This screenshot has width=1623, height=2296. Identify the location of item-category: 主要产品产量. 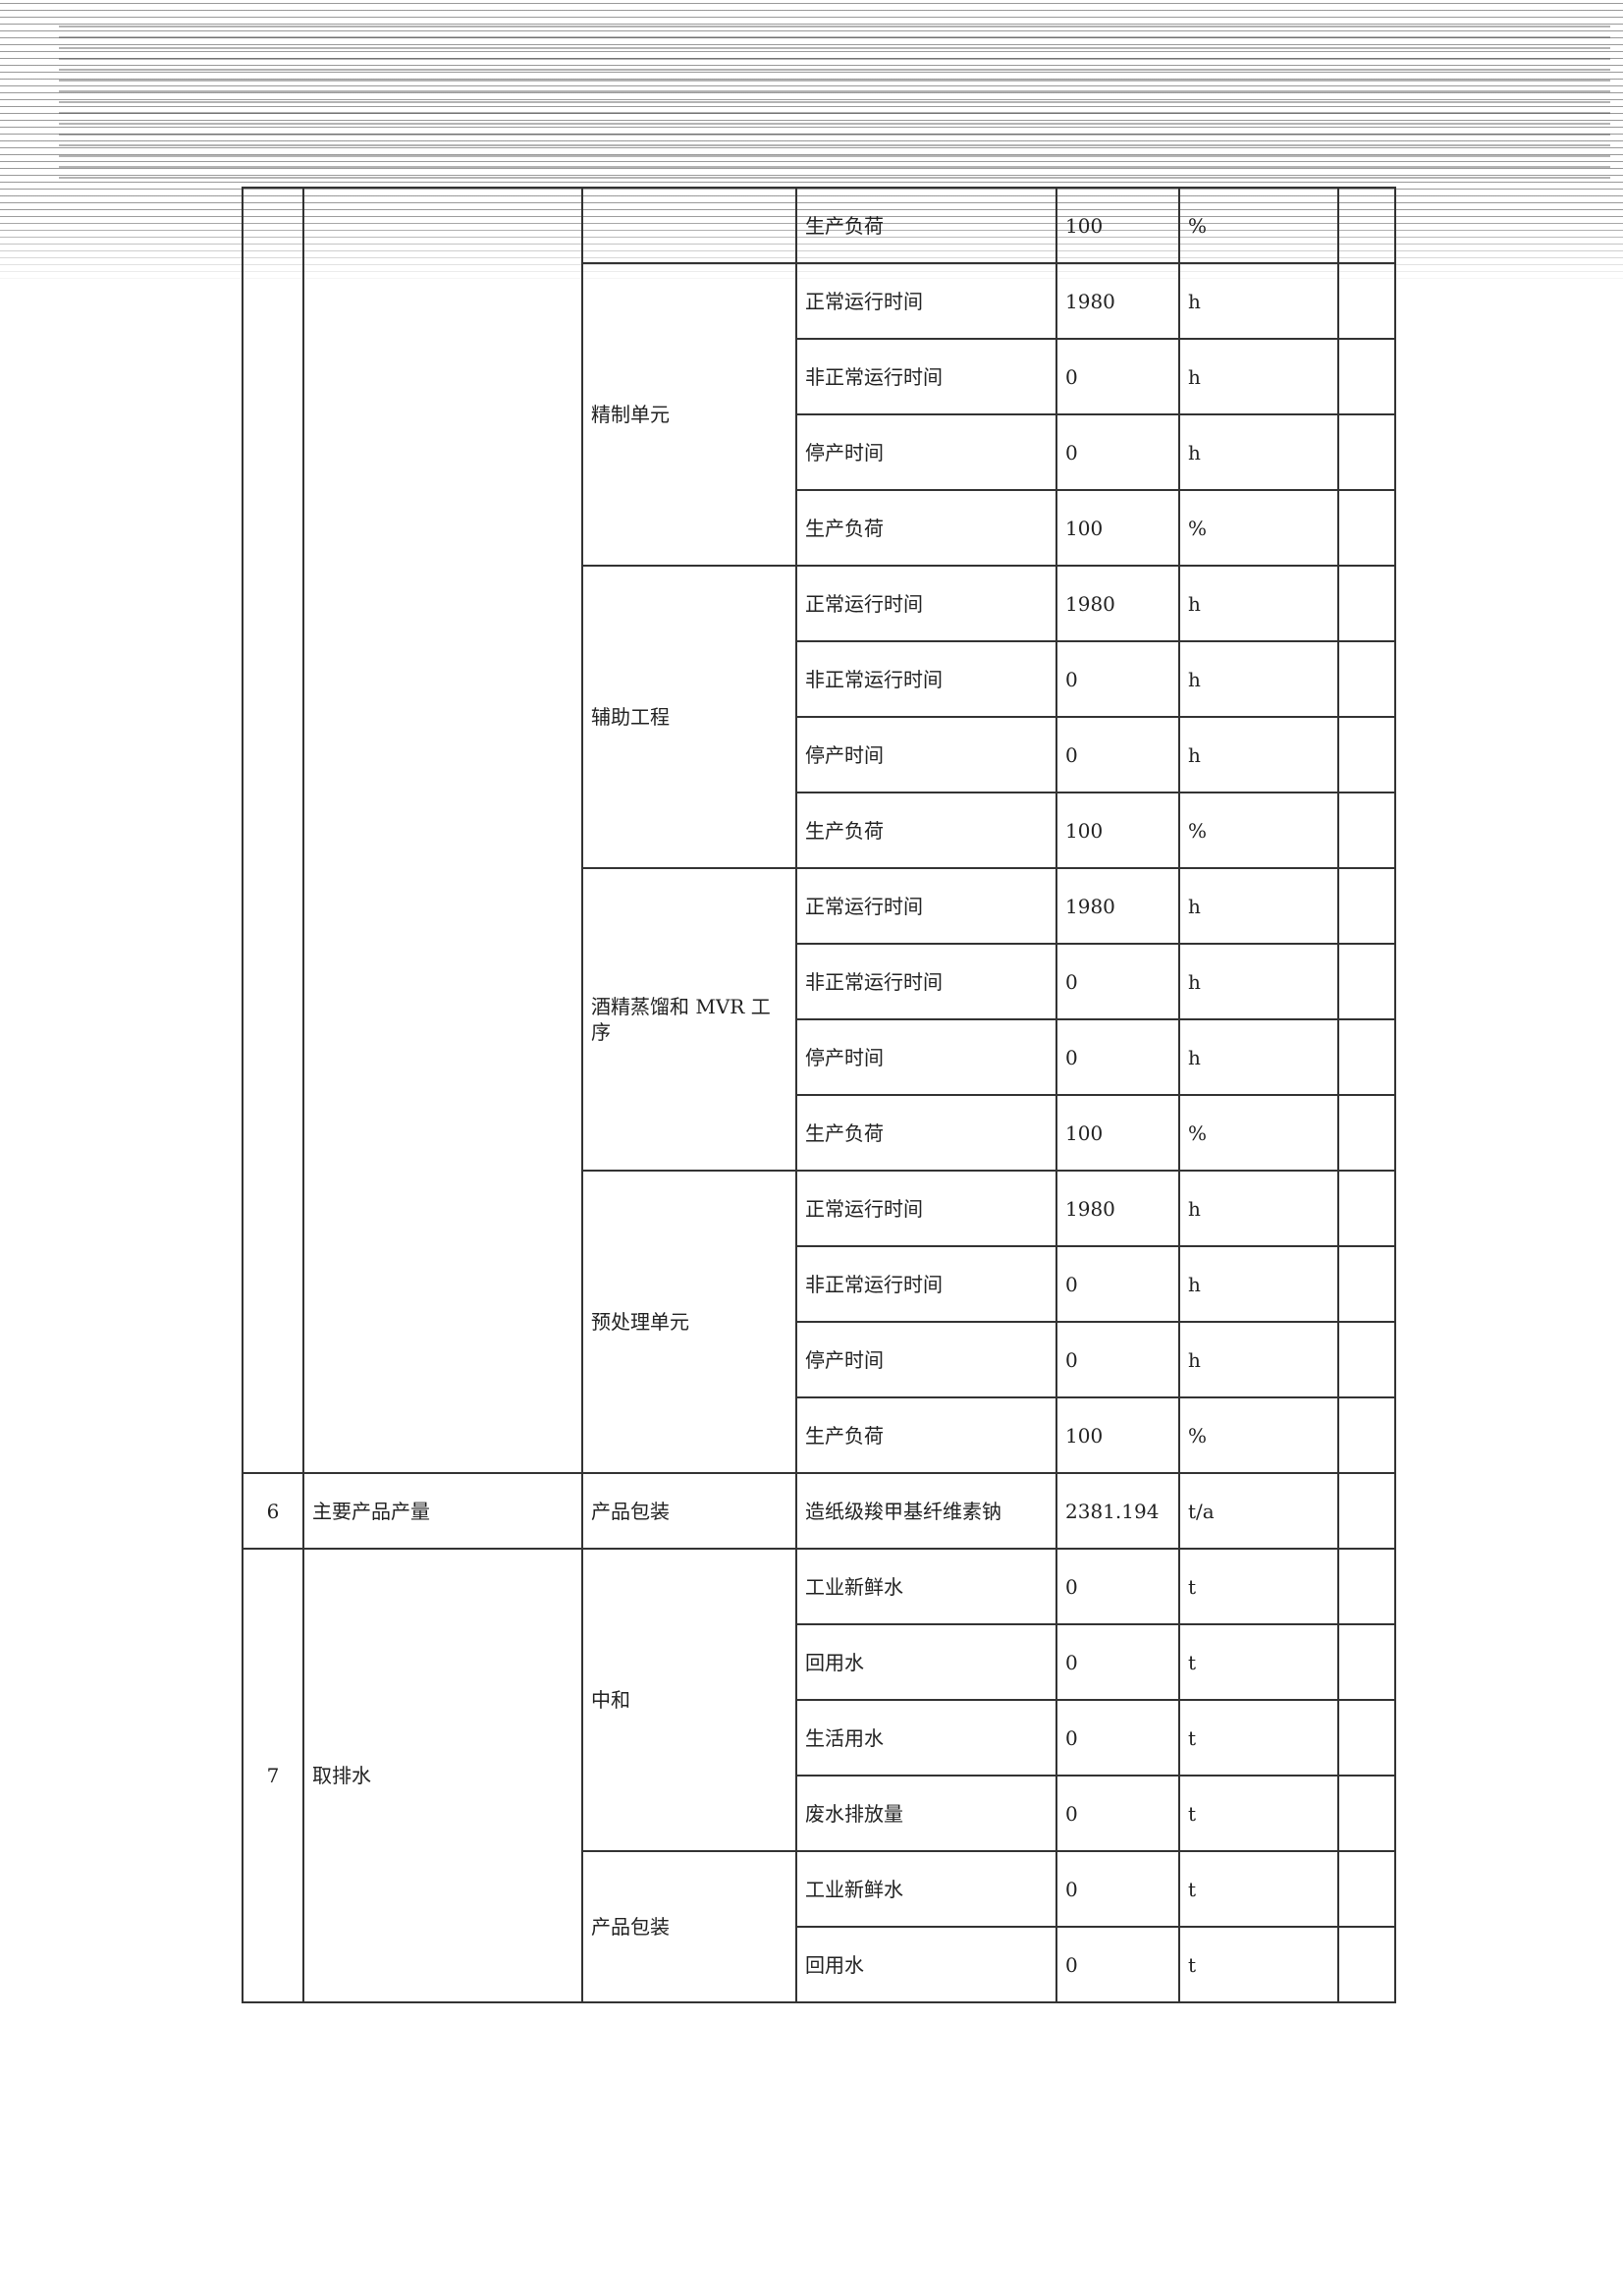
(442, 1511).